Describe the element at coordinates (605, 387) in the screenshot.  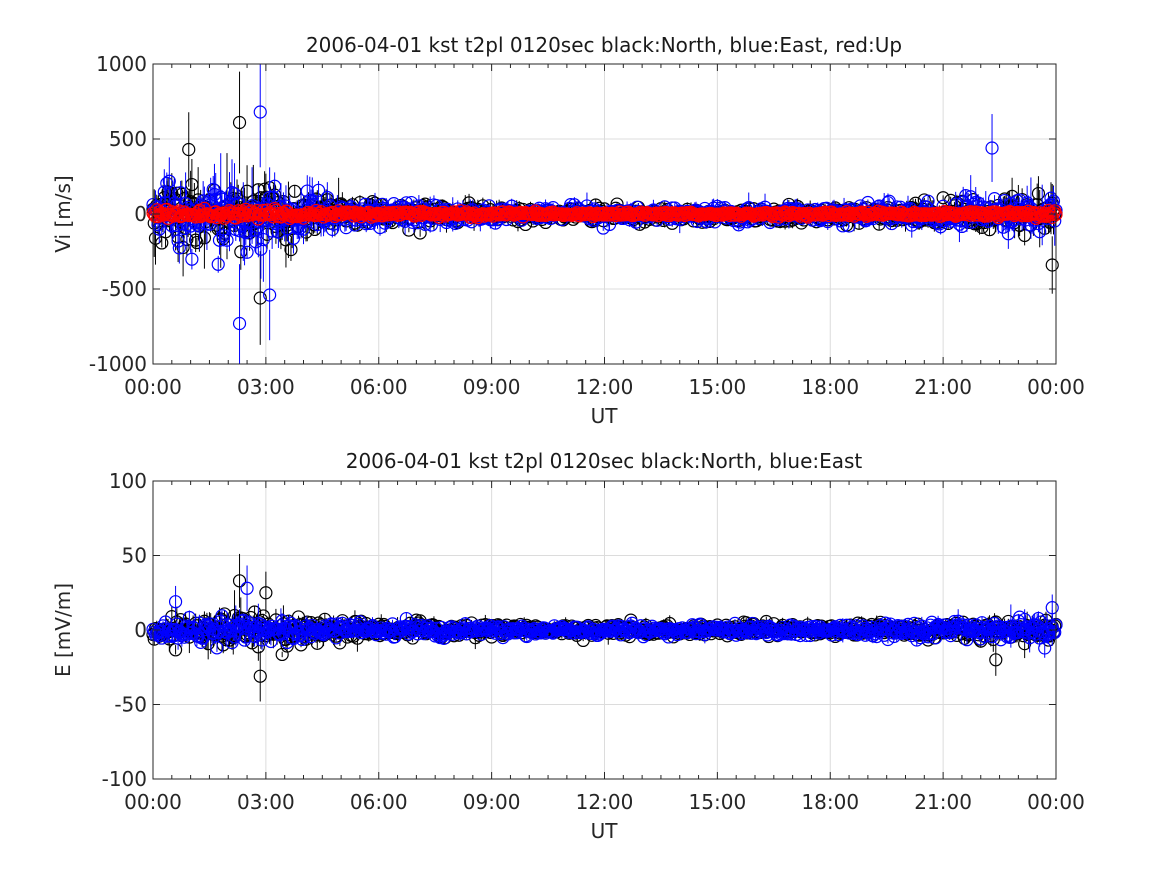
I see `panel-velocity-xtick-label: 12:00` at that location.